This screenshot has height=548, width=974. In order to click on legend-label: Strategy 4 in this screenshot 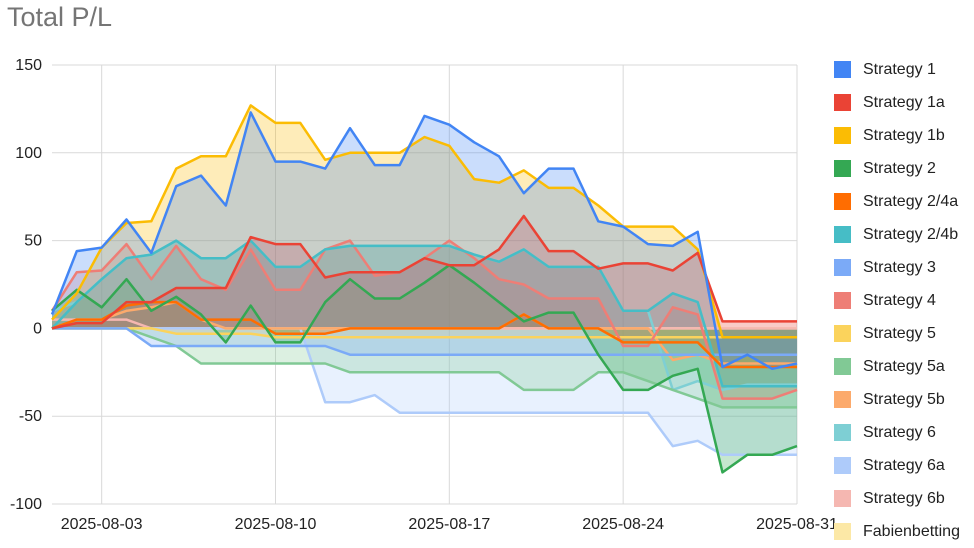, I will do `click(899, 300)`.